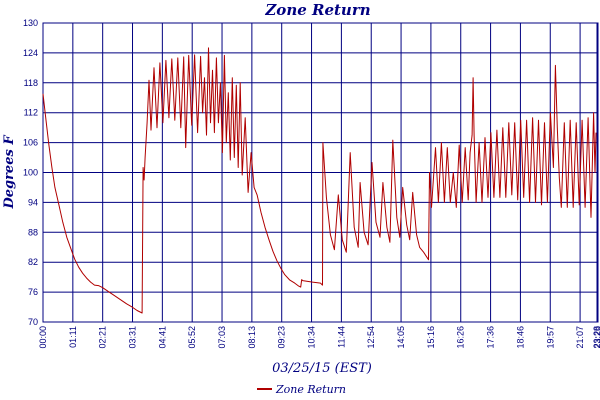 The width and height of the screenshot is (600, 400). I want to click on x-tick-label: 05:52, so click(192, 337).